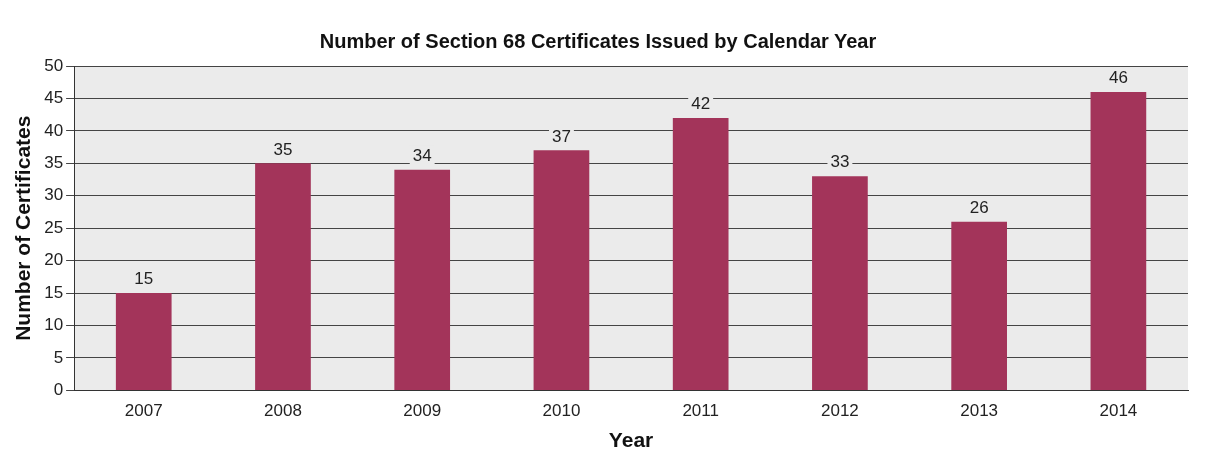 The height and width of the screenshot is (468, 1216). Describe the element at coordinates (54, 163) in the screenshot. I see `y-tick-label: 35` at that location.